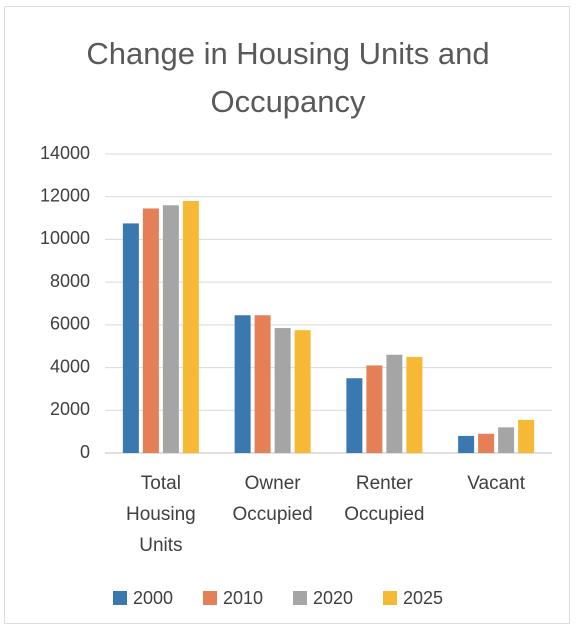  Describe the element at coordinates (85, 452) in the screenshot. I see `y-tick-label: 0` at that location.